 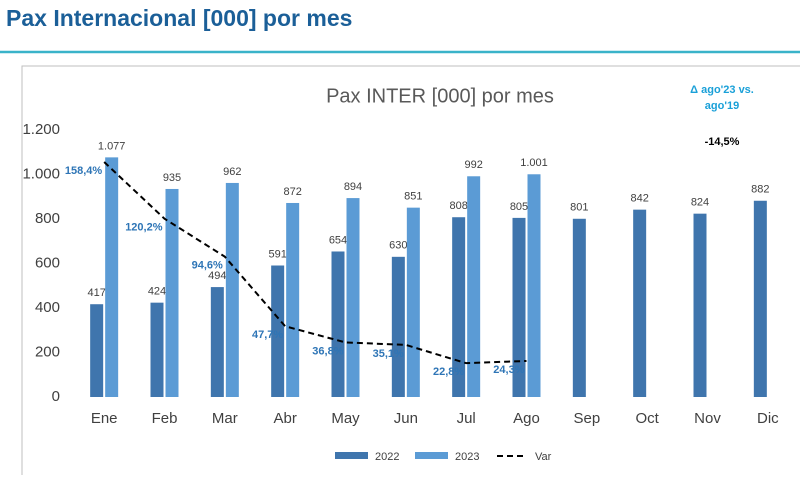 What do you see at coordinates (413, 197) in the screenshot?
I see `data-label: 851` at bounding box center [413, 197].